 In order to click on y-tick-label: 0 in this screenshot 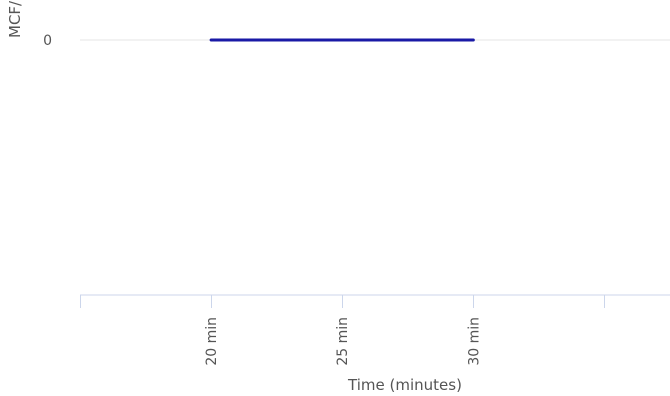, I will do `click(47, 41)`.